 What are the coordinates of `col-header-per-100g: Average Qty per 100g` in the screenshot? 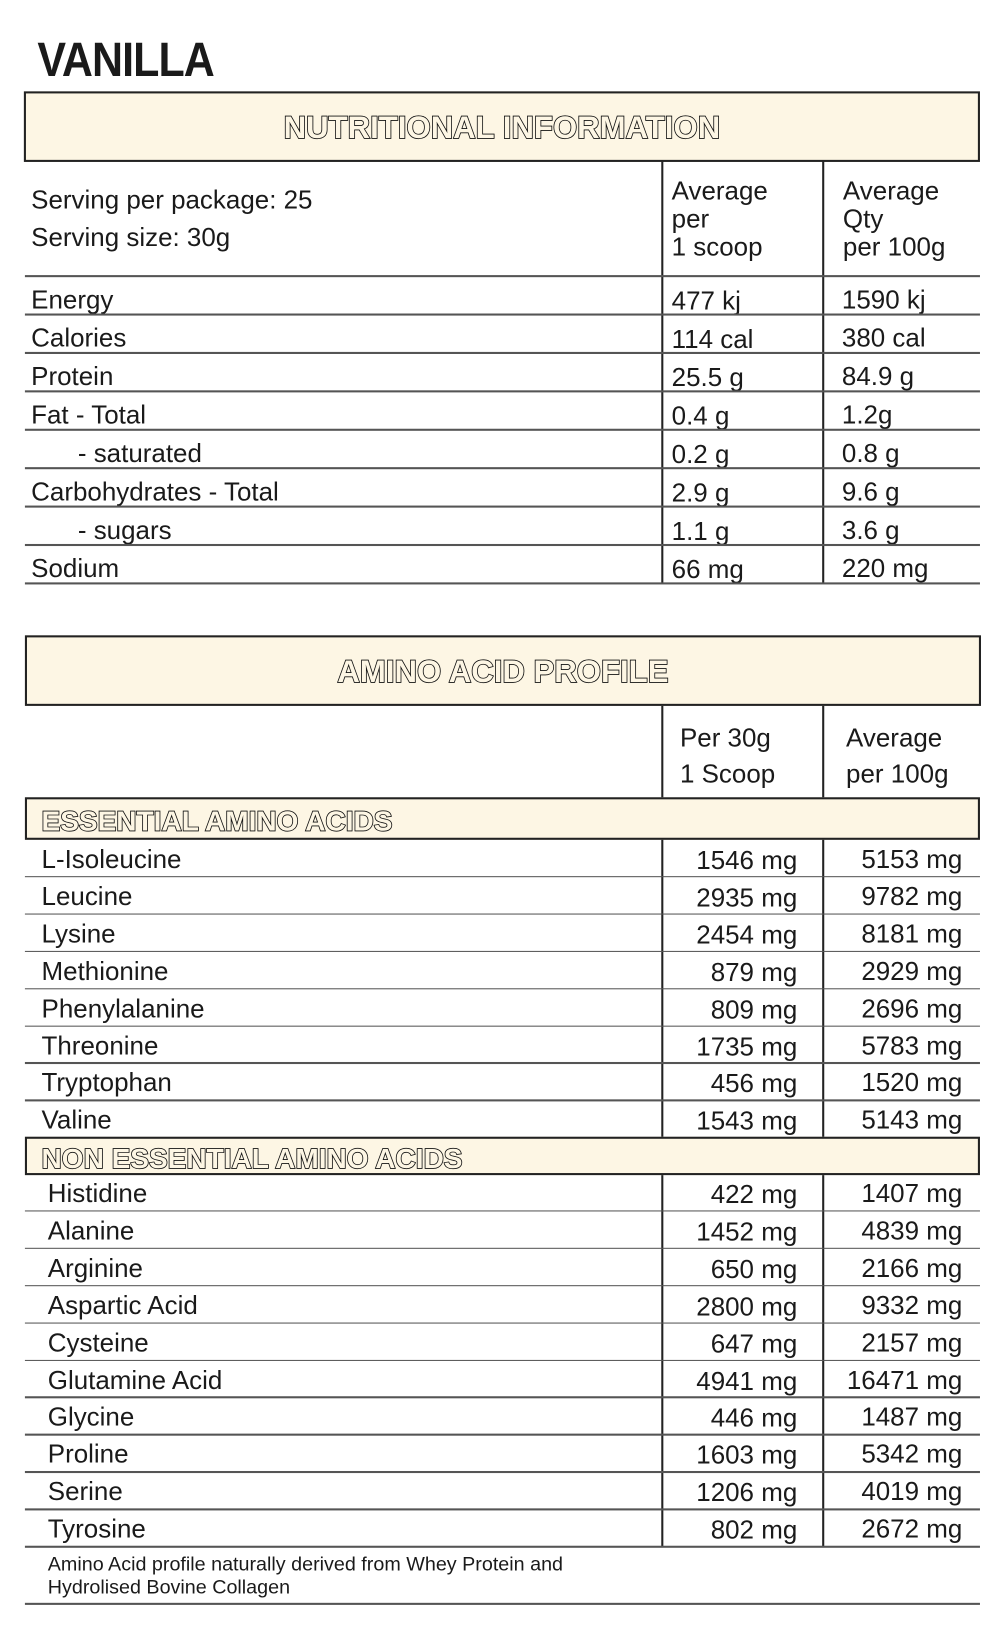 It's located at (893, 219).